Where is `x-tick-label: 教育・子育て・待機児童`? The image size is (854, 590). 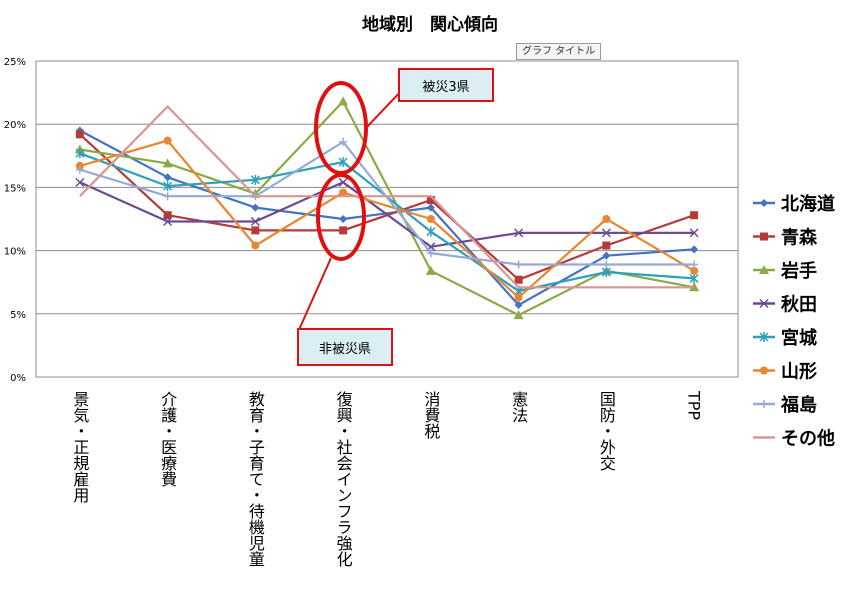 x-tick-label: 教育・子育て・待機児童 is located at coordinates (255, 479).